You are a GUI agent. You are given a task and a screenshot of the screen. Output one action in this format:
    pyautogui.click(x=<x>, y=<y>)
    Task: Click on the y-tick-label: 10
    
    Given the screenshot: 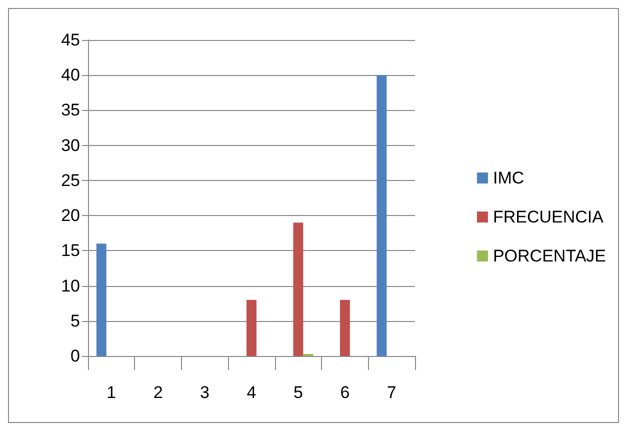 What is the action you would take?
    pyautogui.click(x=70, y=286)
    